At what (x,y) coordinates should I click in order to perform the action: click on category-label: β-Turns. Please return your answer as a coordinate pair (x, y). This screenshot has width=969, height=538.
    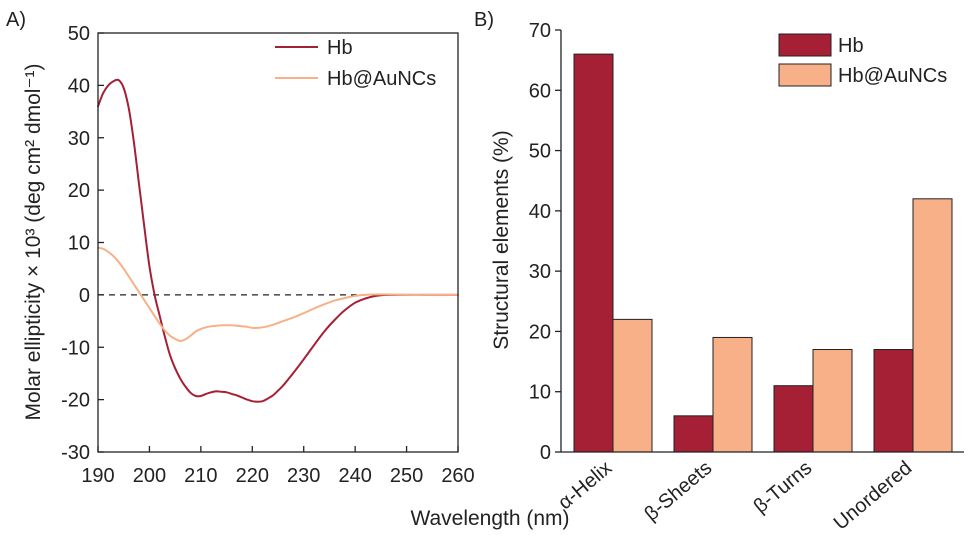
    Looking at the image, I should click on (783, 487).